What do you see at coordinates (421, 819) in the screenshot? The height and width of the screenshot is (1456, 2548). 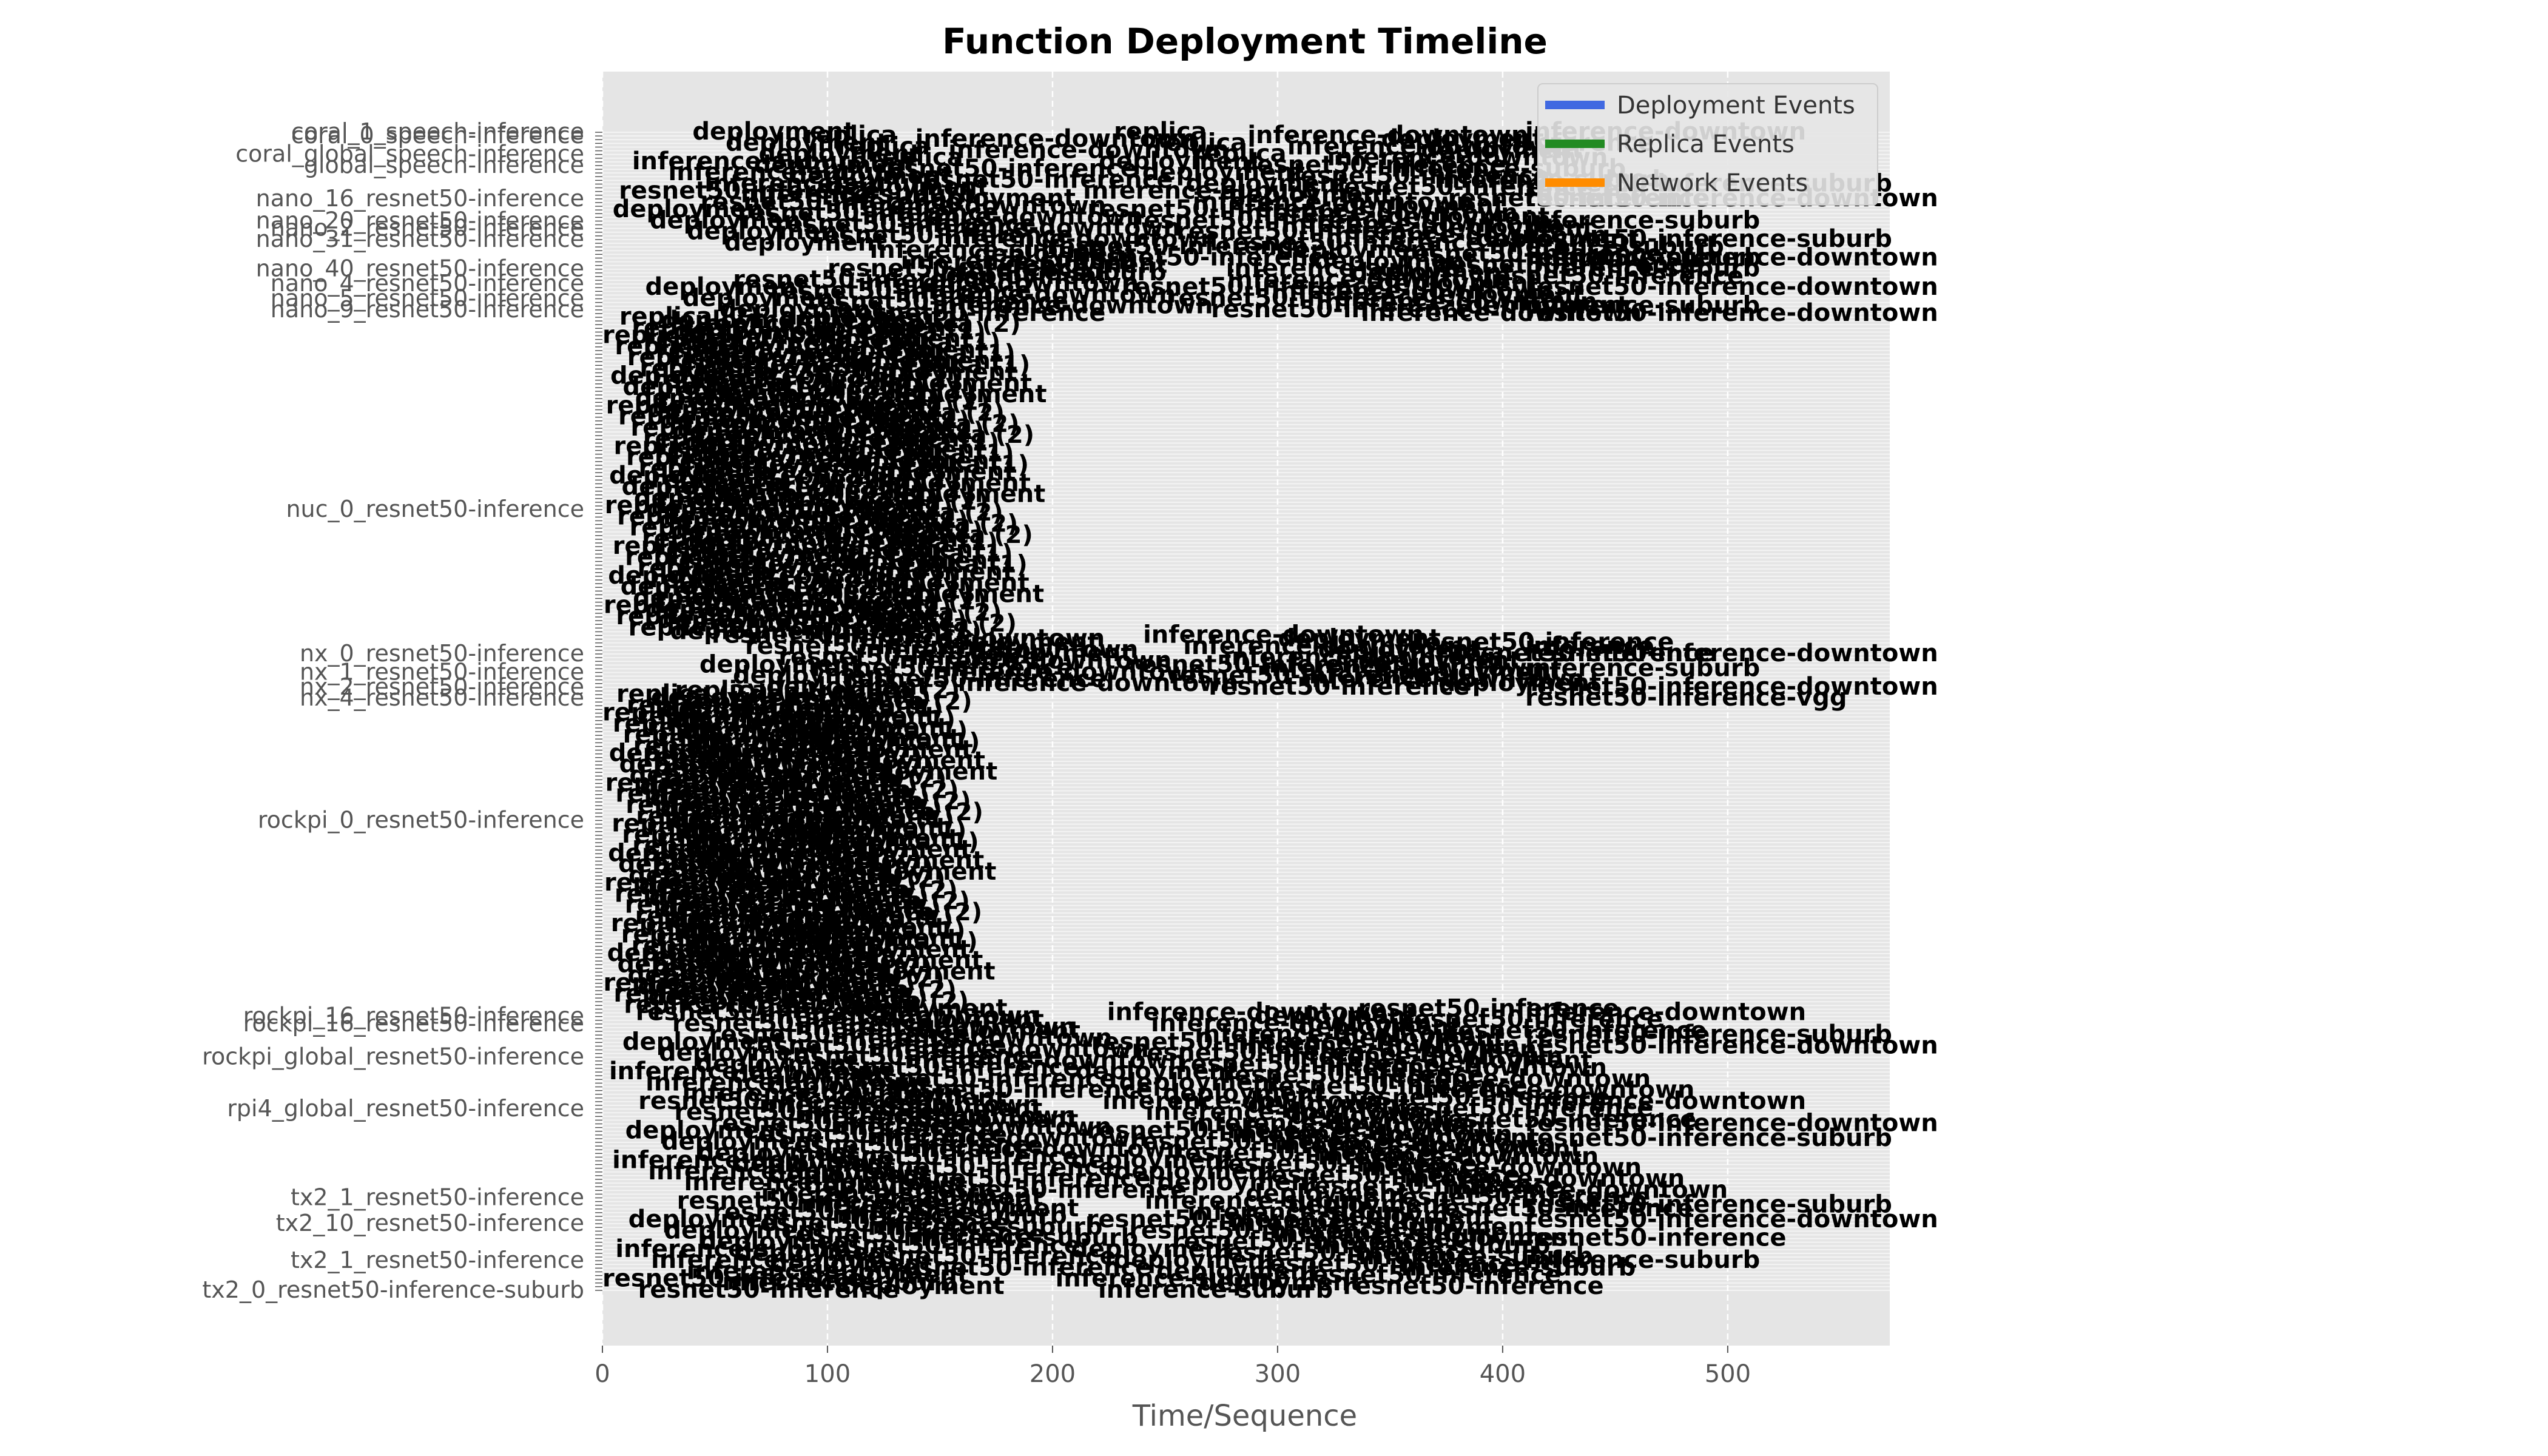 I see `y-tick-label: rockpi_0_resnet50-inference` at bounding box center [421, 819].